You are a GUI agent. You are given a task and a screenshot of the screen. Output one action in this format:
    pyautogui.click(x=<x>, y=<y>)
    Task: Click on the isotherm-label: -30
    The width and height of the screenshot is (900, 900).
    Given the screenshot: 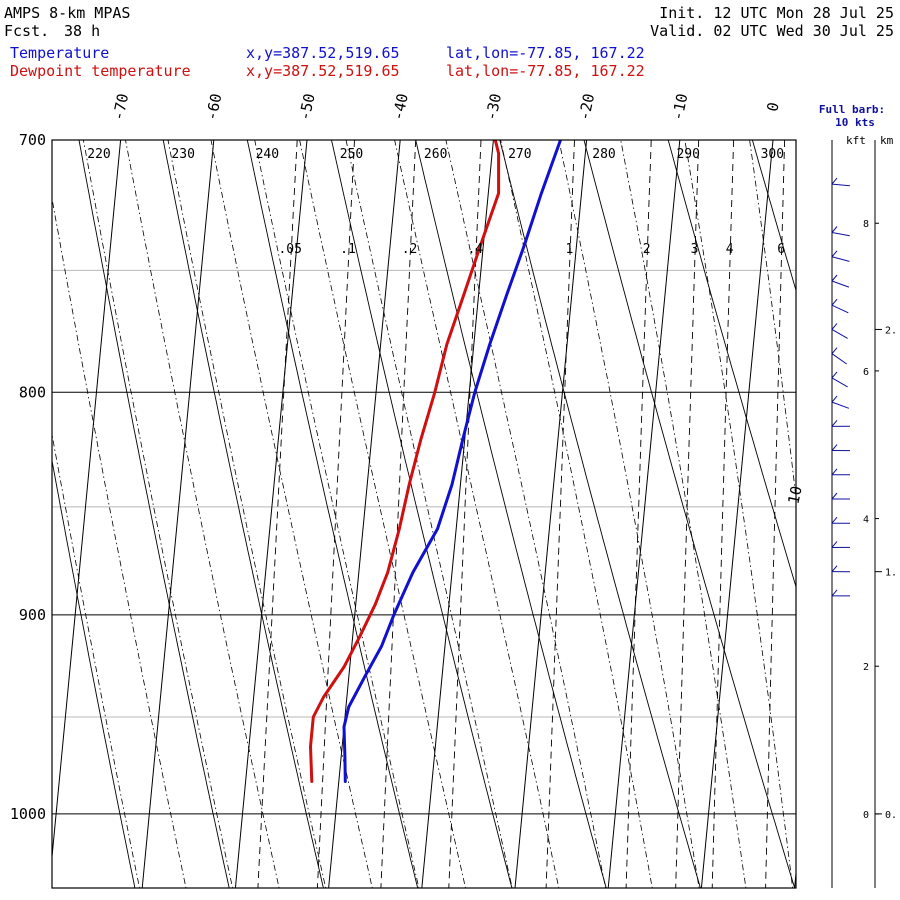 What is the action you would take?
    pyautogui.click(x=493, y=107)
    